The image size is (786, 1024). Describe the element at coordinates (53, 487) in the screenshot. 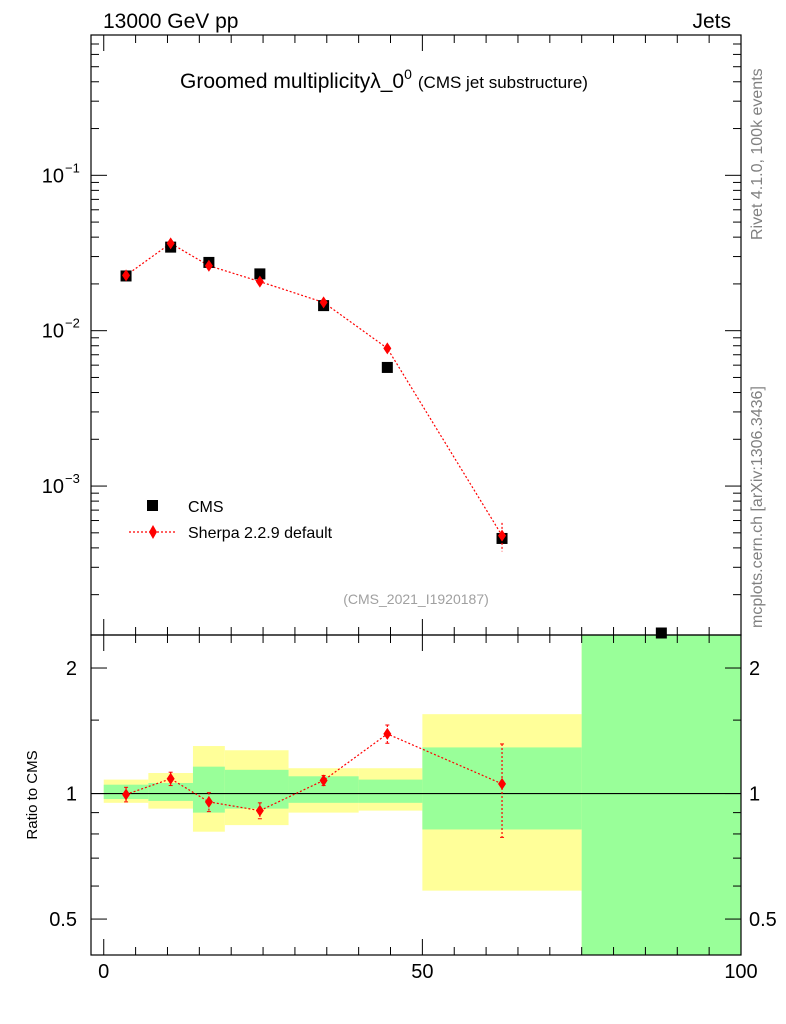

I see `top-y-tick-label-2: 10` at that location.